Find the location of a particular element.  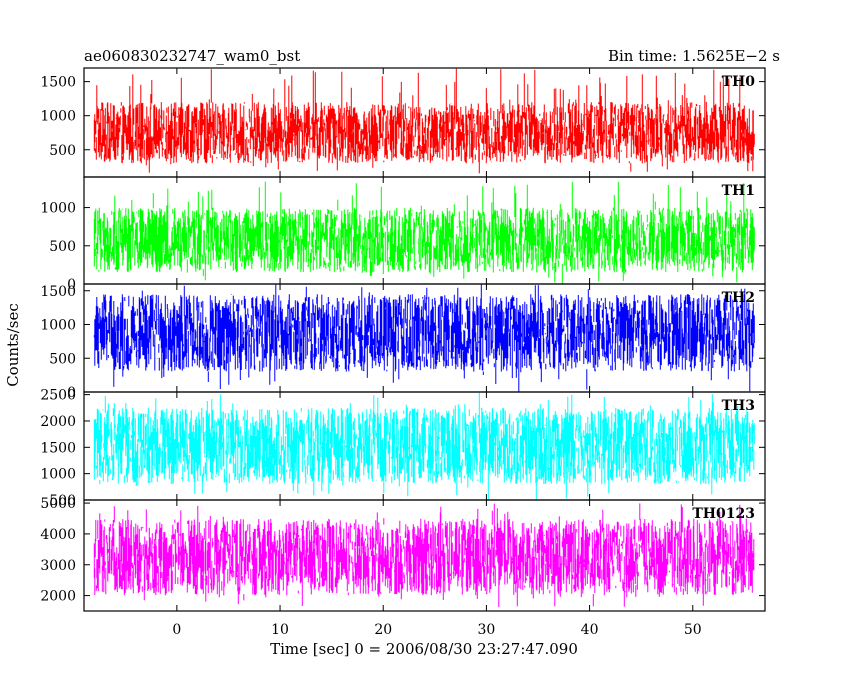

series-th0123-trace is located at coordinates (424, 555).